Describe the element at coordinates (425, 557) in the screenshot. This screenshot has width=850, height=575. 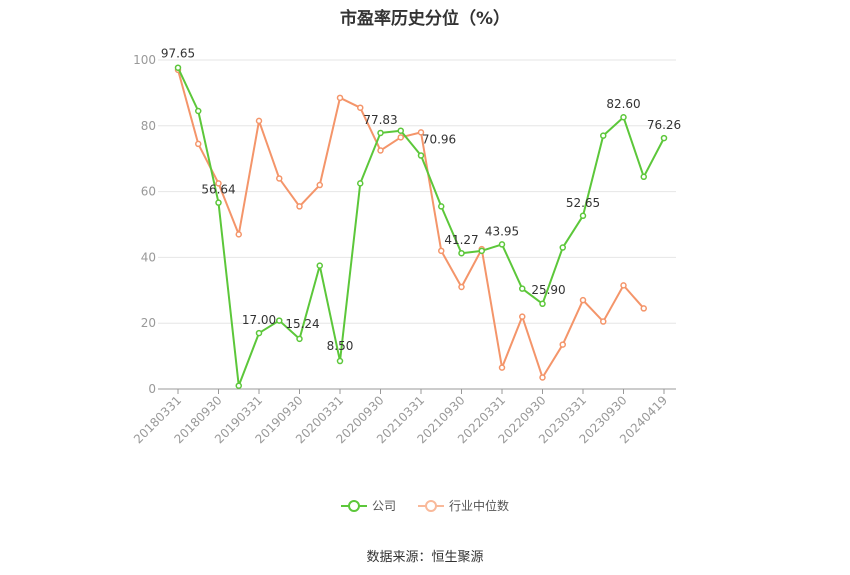
I see `data-source: 数据来源：恒生聚源` at that location.